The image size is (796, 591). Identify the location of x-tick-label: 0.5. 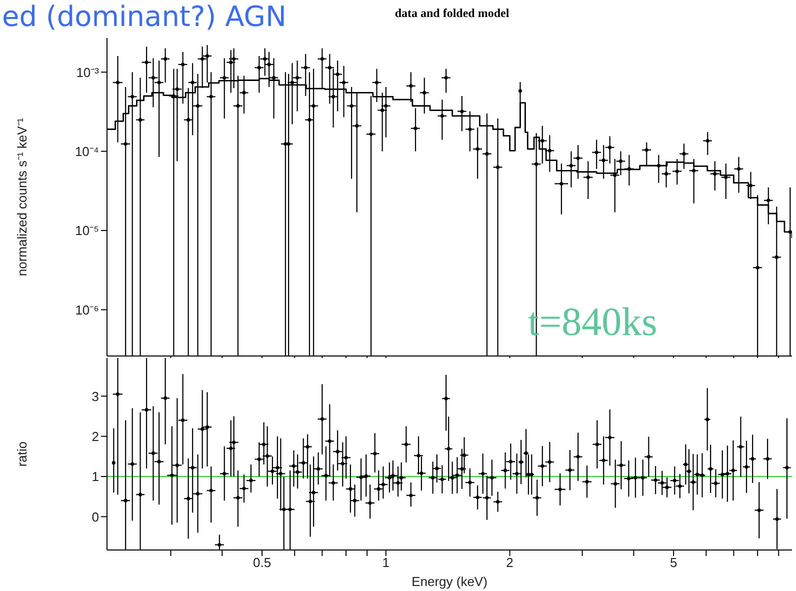
(262, 562).